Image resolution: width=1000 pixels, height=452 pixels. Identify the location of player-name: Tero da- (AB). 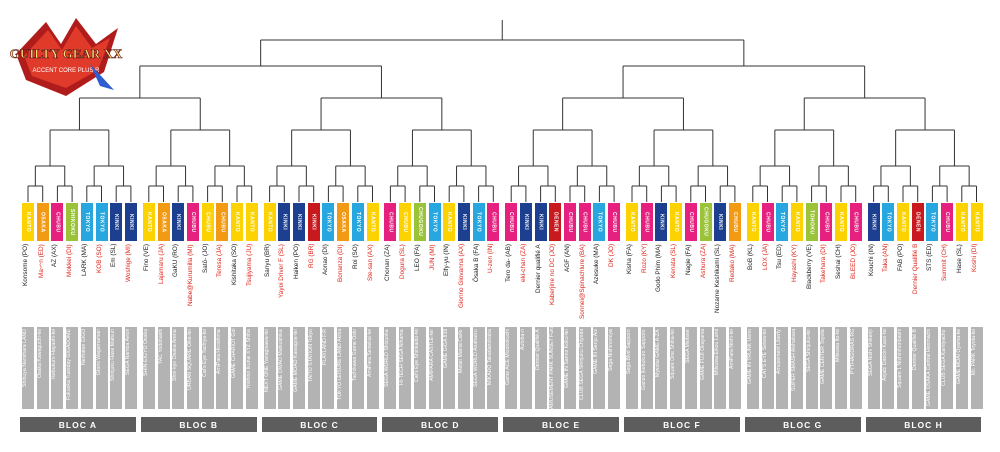
(509, 263).